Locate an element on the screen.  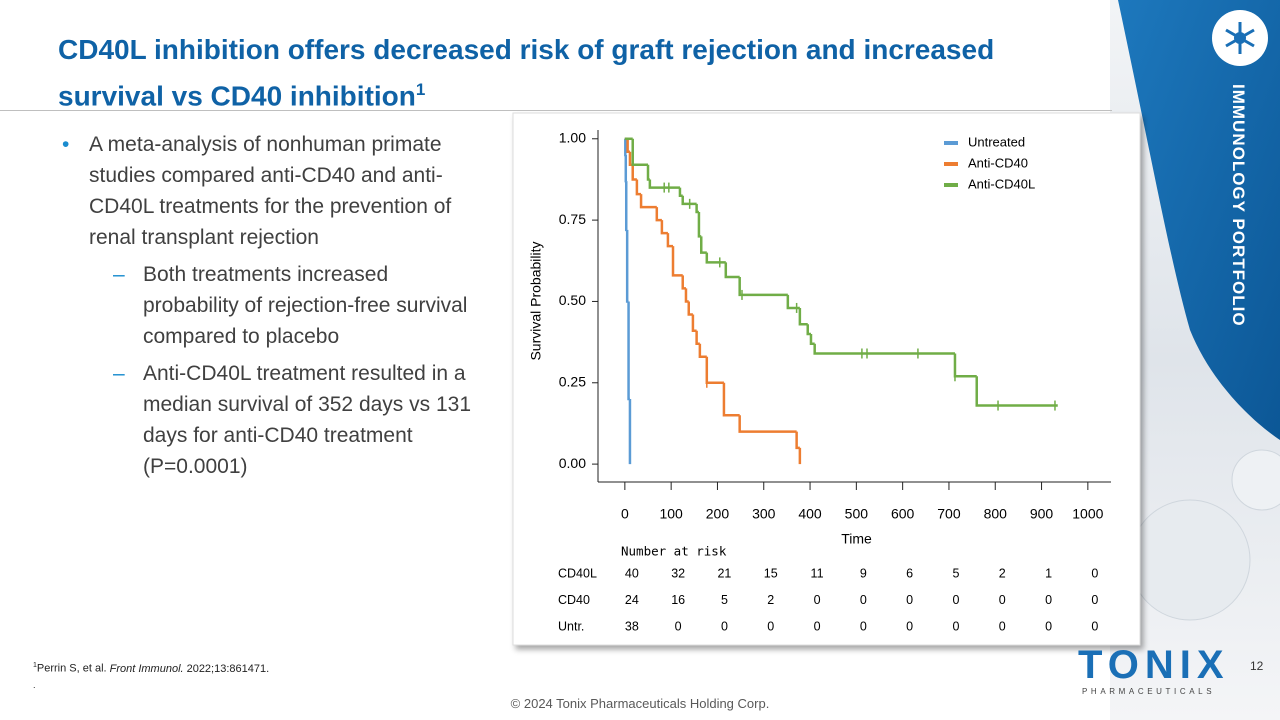
footnote-details: 2022;13:861471. is located at coordinates (228, 668).